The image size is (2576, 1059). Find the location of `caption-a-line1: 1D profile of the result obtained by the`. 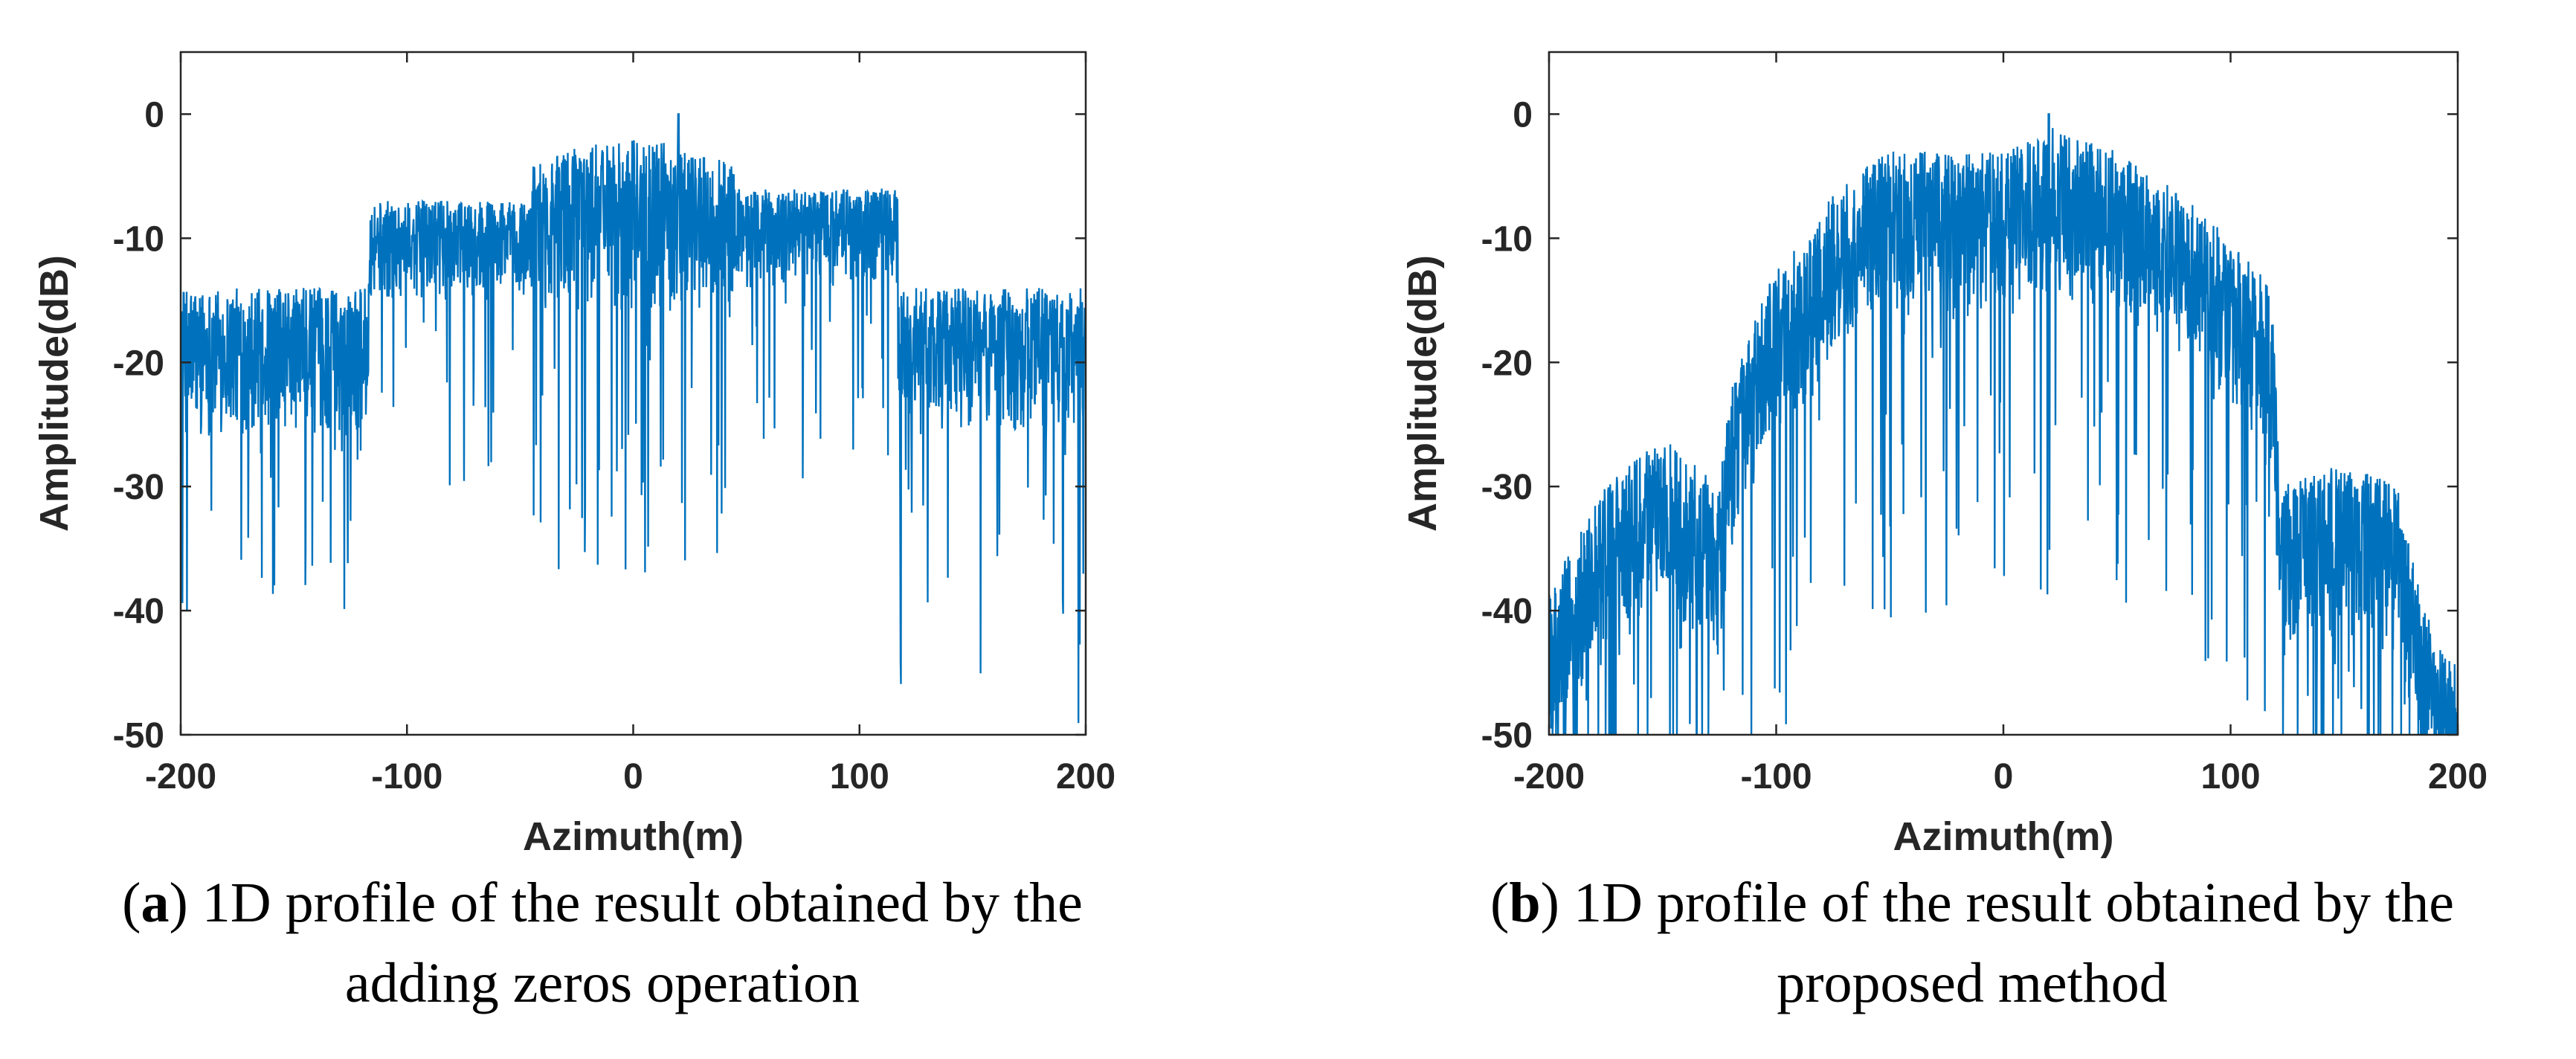

caption-a-line1: 1D profile of the result obtained by the is located at coordinates (642, 903).